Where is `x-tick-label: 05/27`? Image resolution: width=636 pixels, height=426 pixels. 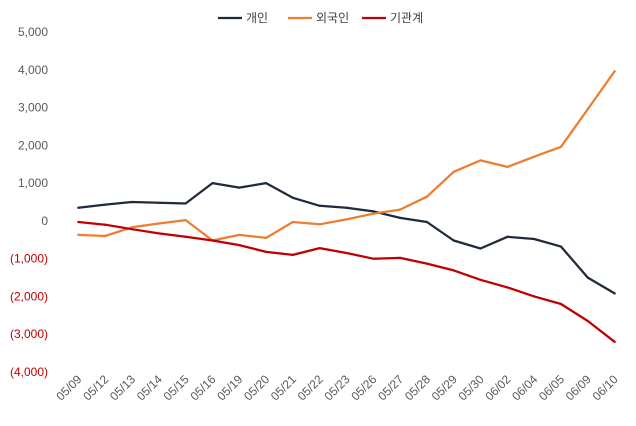 x-tick-label: 05/27 is located at coordinates (390, 387).